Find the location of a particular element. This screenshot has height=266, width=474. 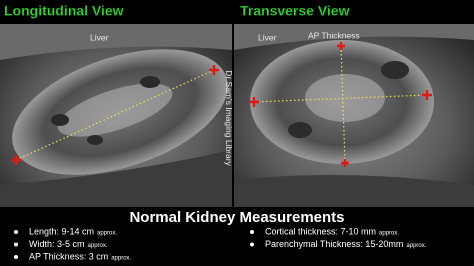

item-text: Width: 3-5 cm is located at coordinates (57, 244).